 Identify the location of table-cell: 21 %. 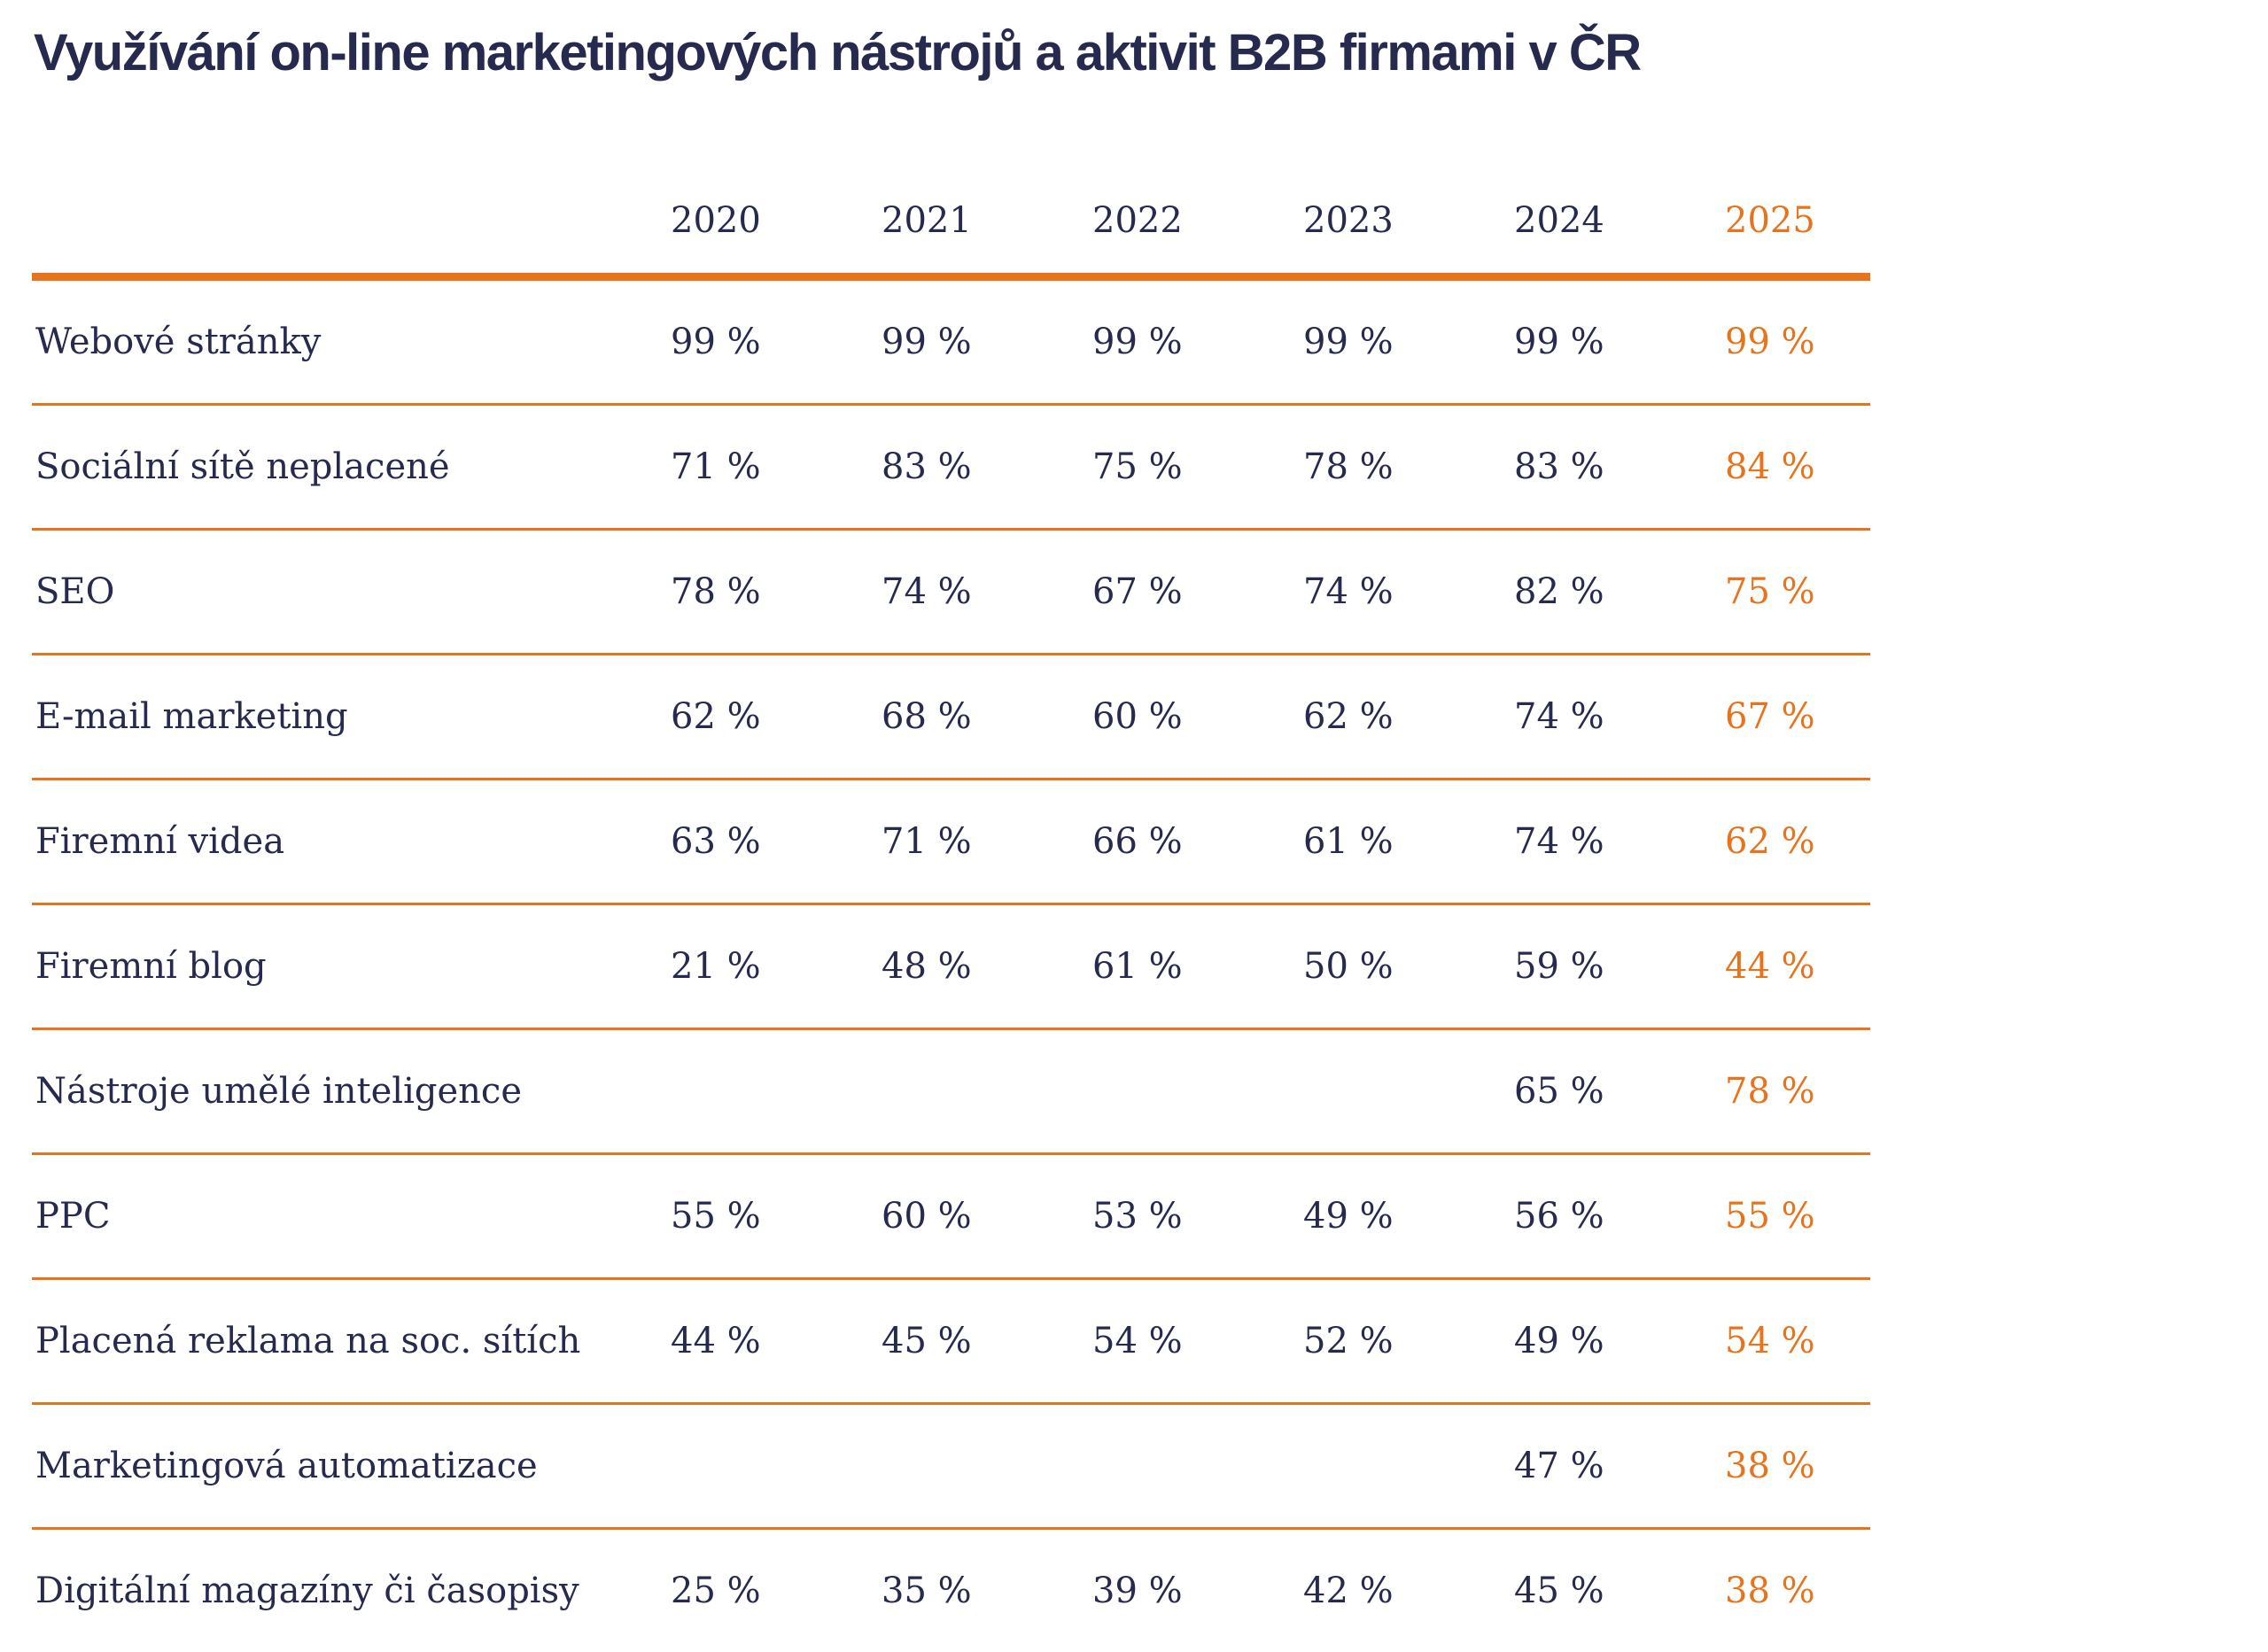
(716, 966).